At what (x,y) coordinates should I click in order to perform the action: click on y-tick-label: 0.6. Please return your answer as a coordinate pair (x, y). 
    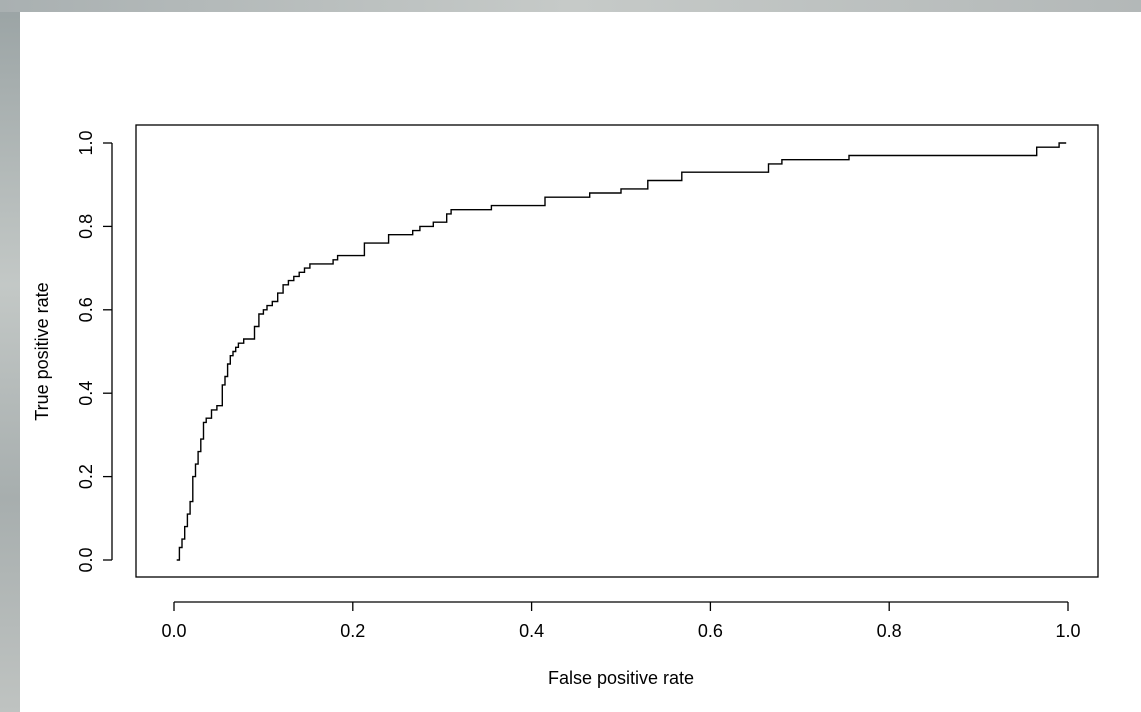
    Looking at the image, I should click on (86, 309).